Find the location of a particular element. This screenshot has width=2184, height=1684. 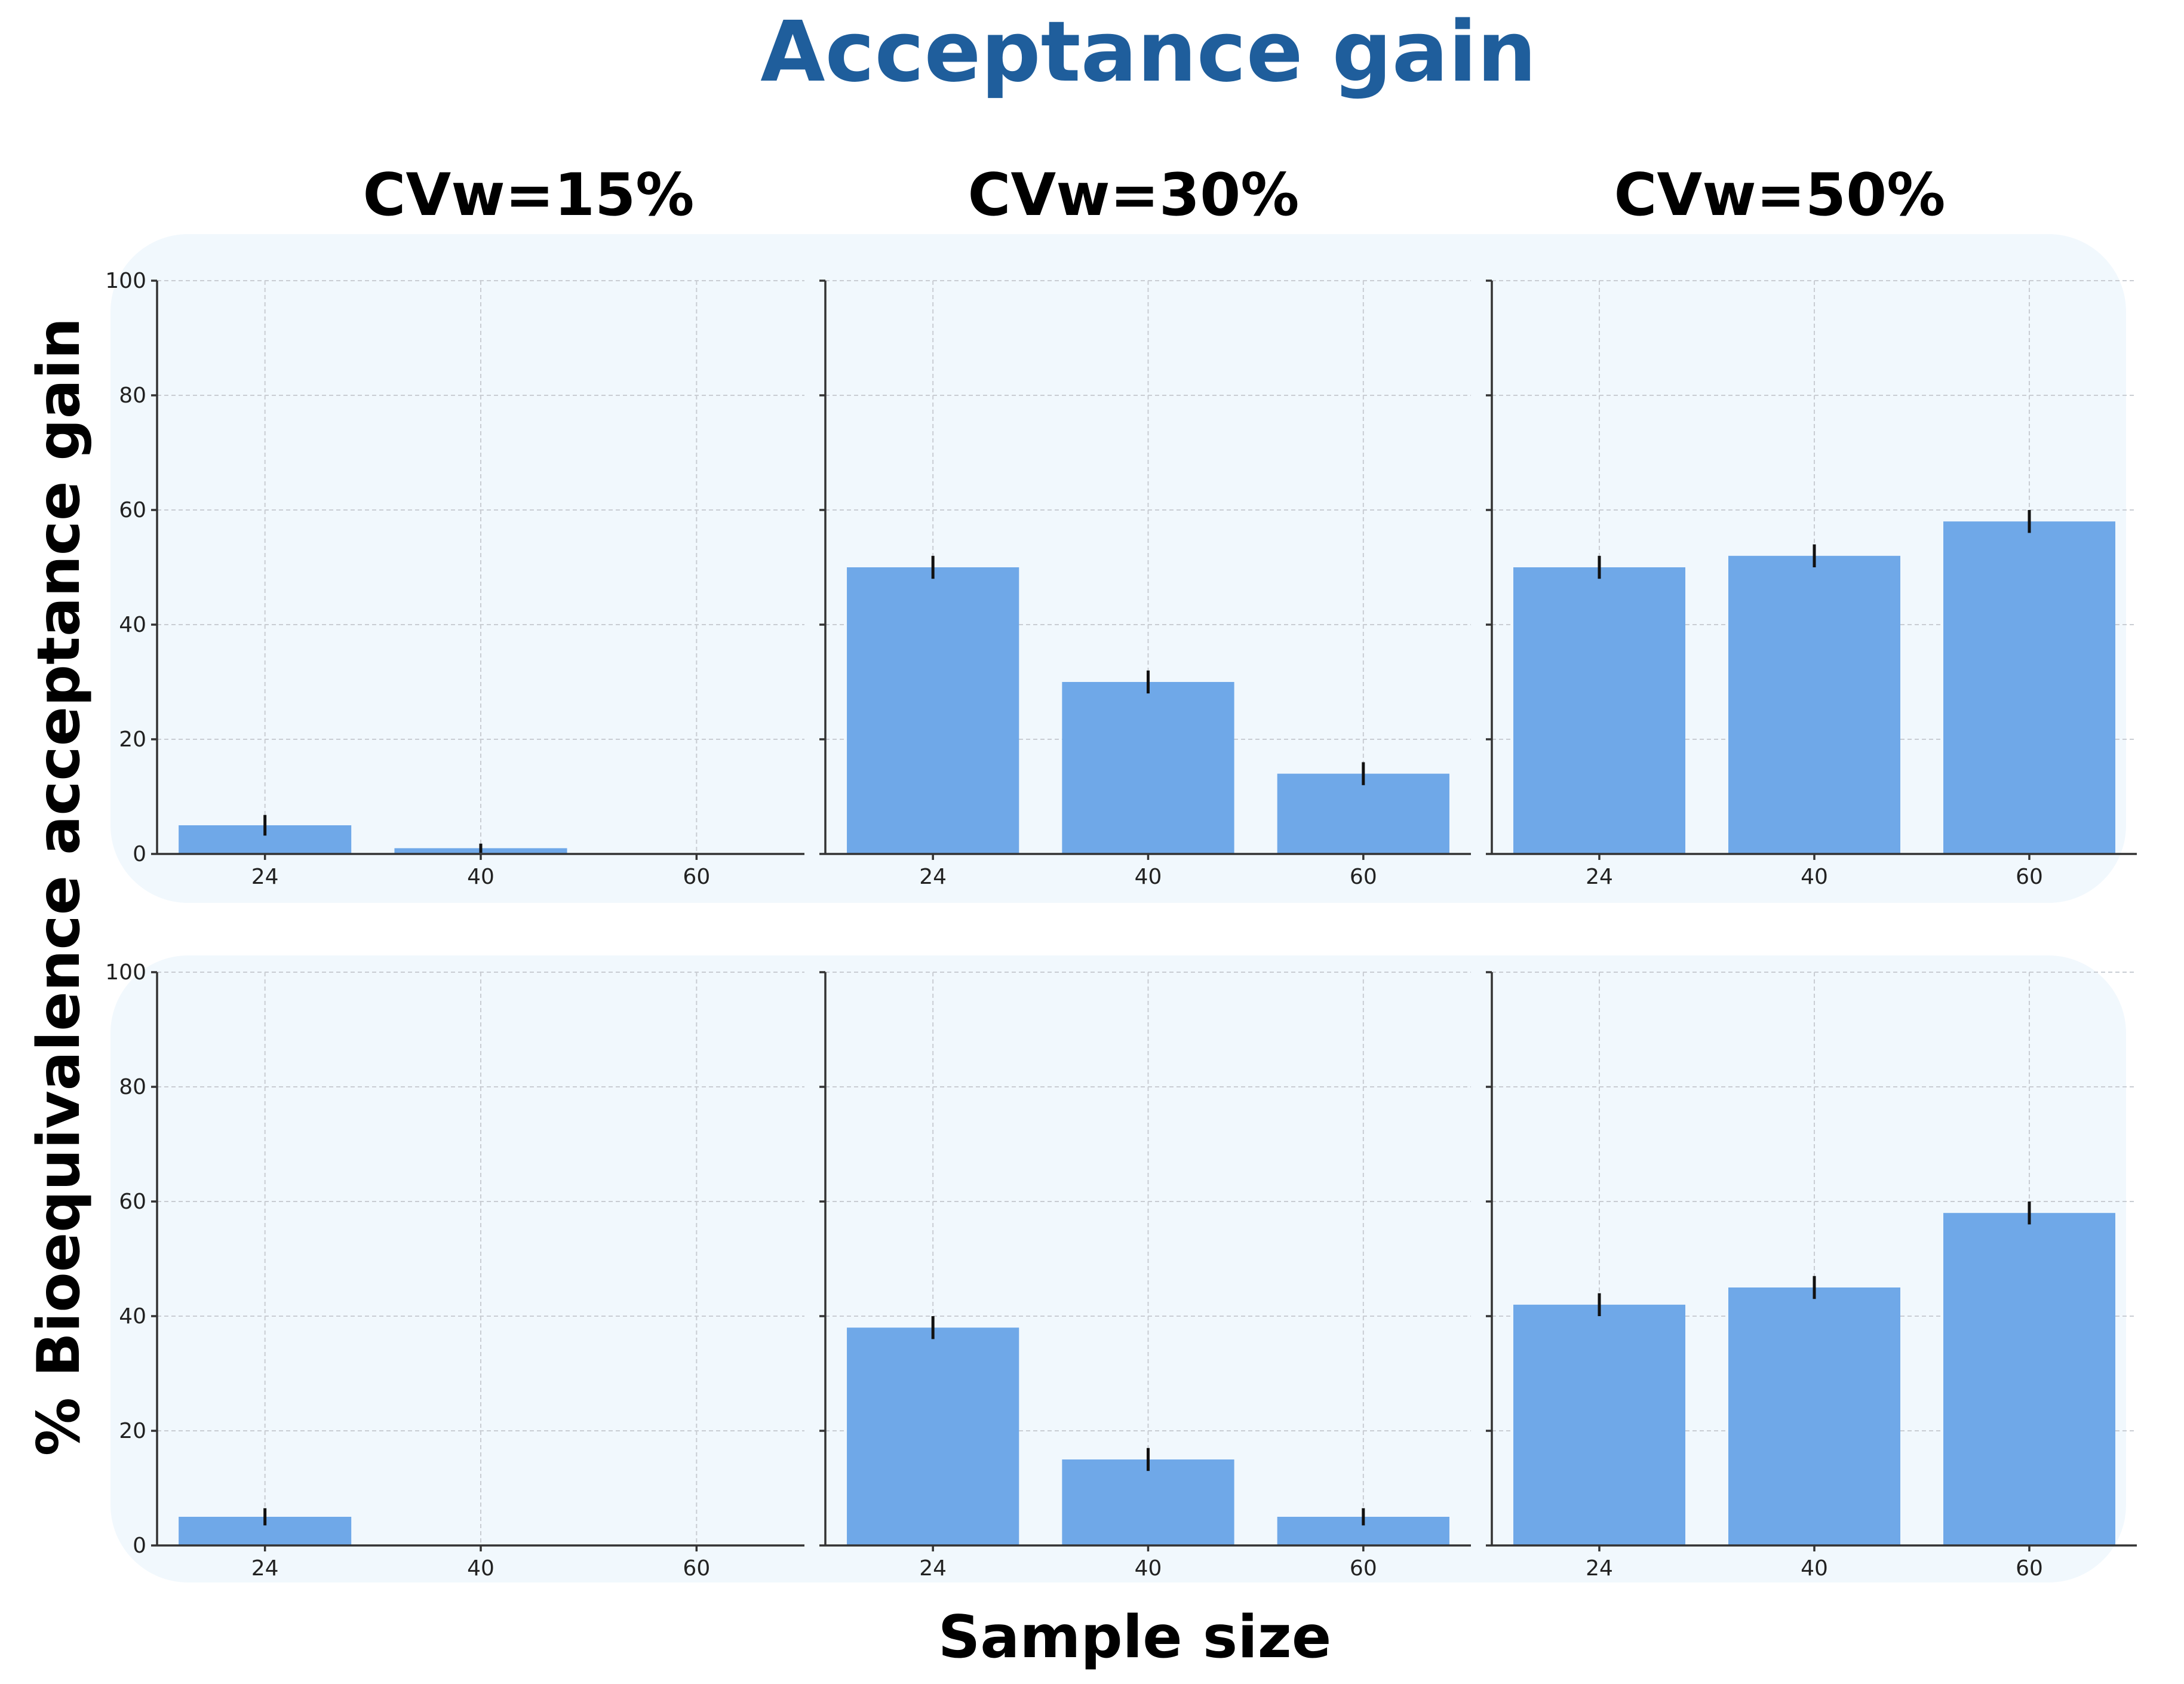

column-title-cvw50: CVw=50% is located at coordinates (1780, 195).